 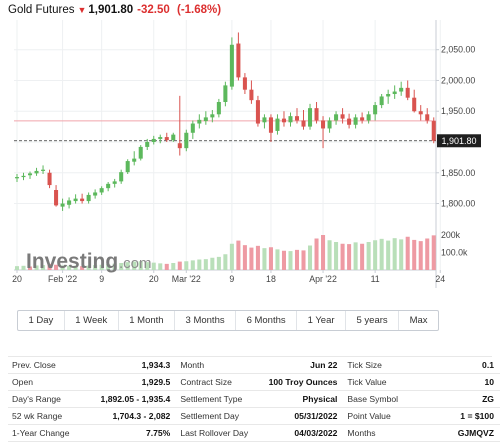 I want to click on date-tick-label: Apr '22, so click(x=323, y=279).